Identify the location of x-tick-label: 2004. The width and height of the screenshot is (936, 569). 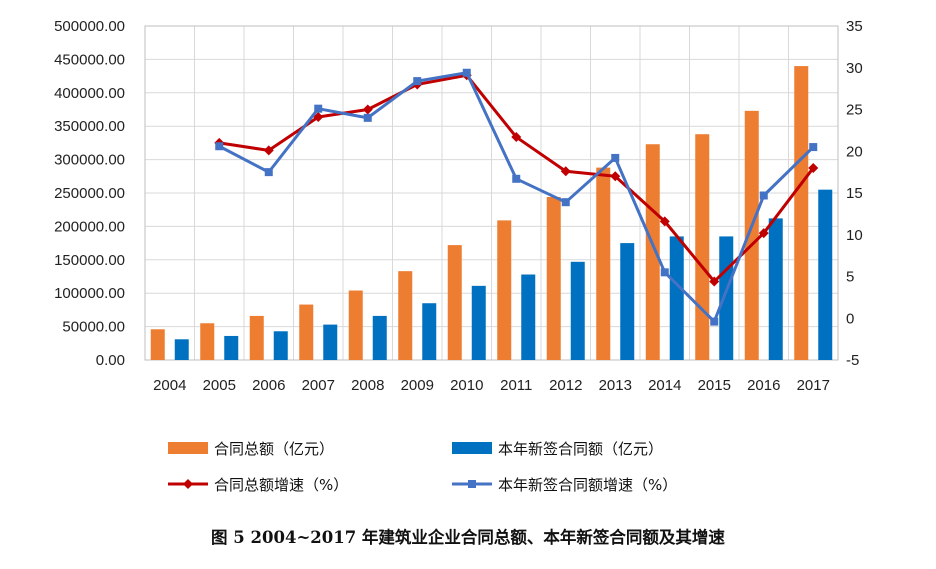
(169, 385).